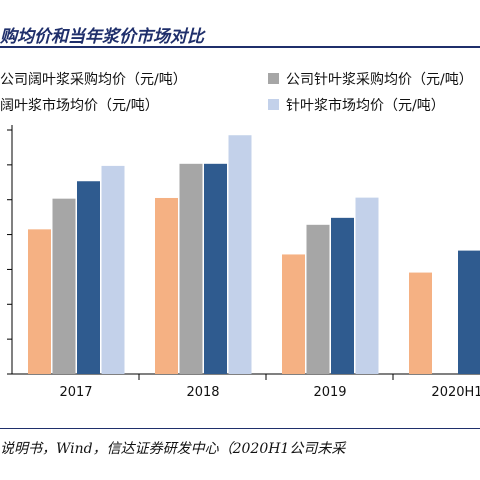  What do you see at coordinates (79, 106) in the screenshot?
I see `legend-label-2: 阔叶浆市场均价（元/吨）` at bounding box center [79, 106].